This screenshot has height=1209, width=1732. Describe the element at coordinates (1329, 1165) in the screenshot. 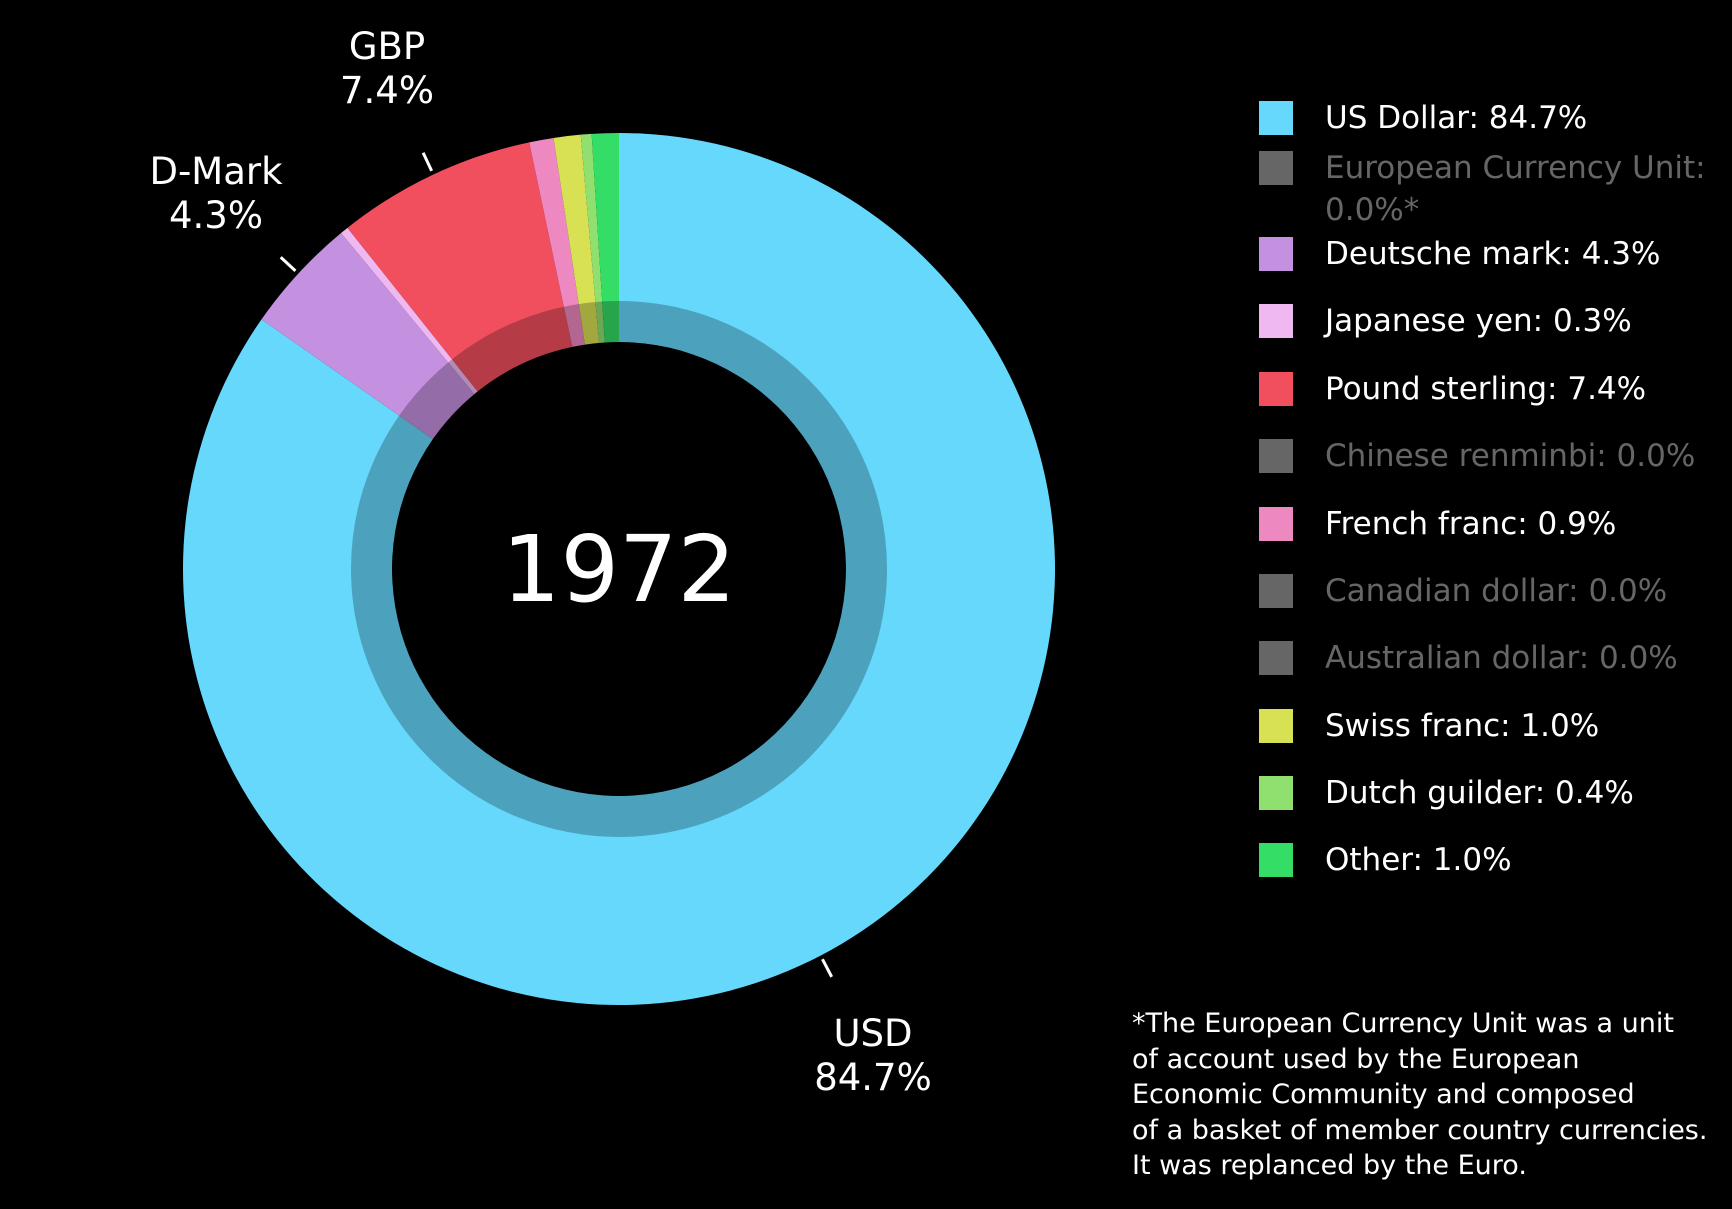

I see `footnote-line: It was replanced by the Euro.` at that location.